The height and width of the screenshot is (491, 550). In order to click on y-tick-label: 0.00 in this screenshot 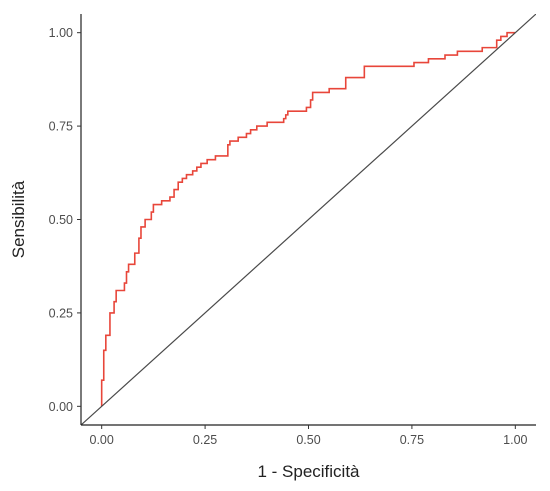, I will do `click(61, 407)`.